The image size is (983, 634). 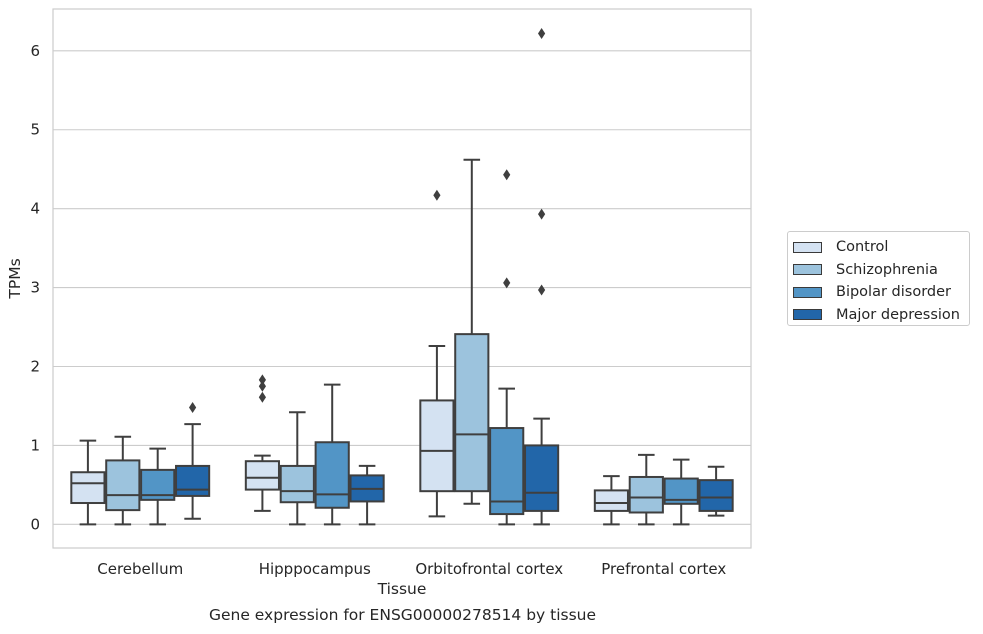 What do you see at coordinates (402, 589) in the screenshot?
I see `x-axis-label: Tissue` at bounding box center [402, 589].